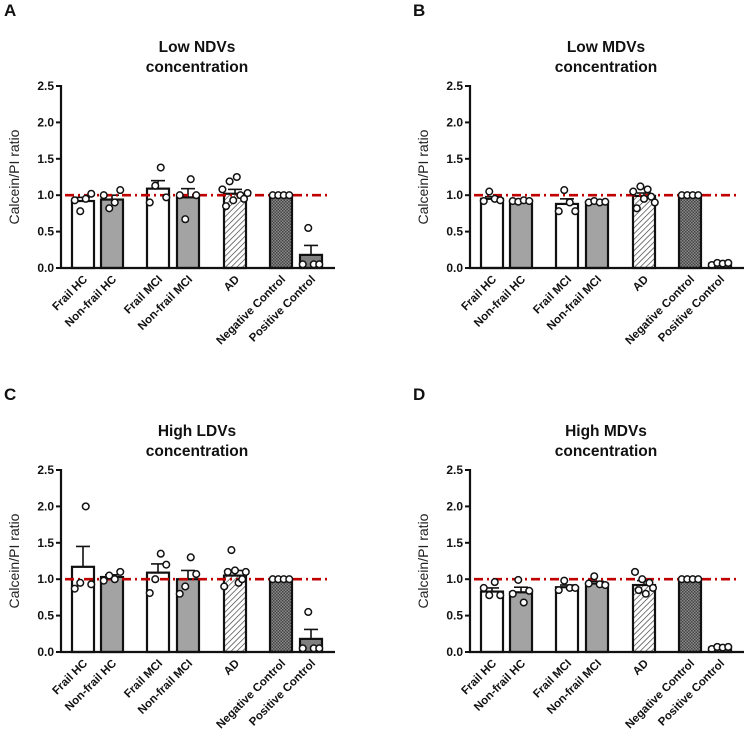 This screenshot has width=746, height=738. Describe the element at coordinates (454, 652) in the screenshot. I see `y-tick-label: 0.0` at that location.